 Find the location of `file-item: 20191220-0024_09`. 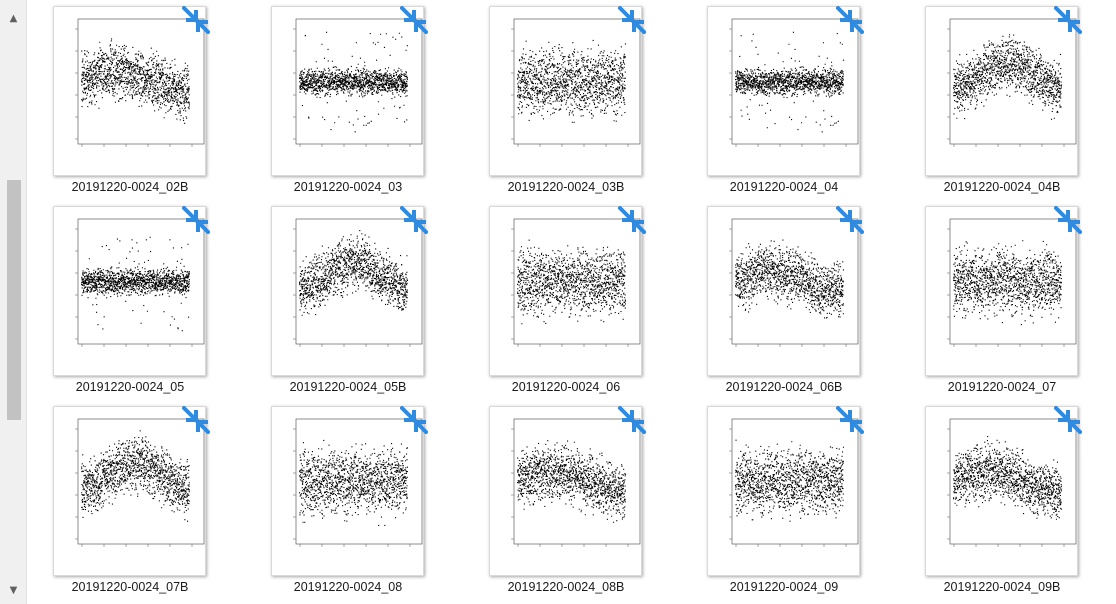

file-item: 20191220-0024_09 is located at coordinates (784, 504).